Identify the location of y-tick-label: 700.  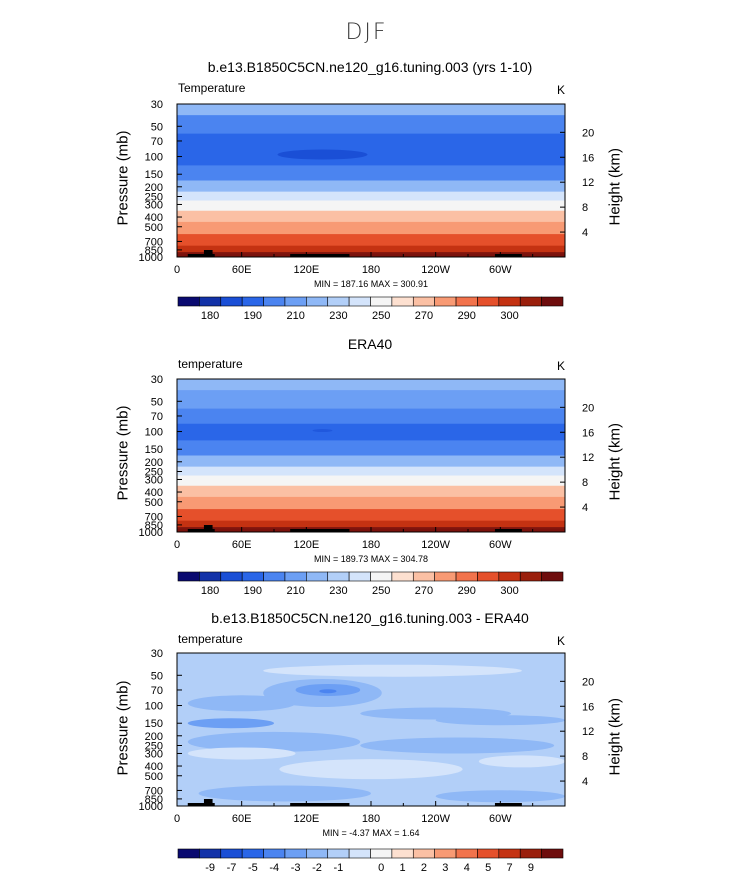
(154, 791).